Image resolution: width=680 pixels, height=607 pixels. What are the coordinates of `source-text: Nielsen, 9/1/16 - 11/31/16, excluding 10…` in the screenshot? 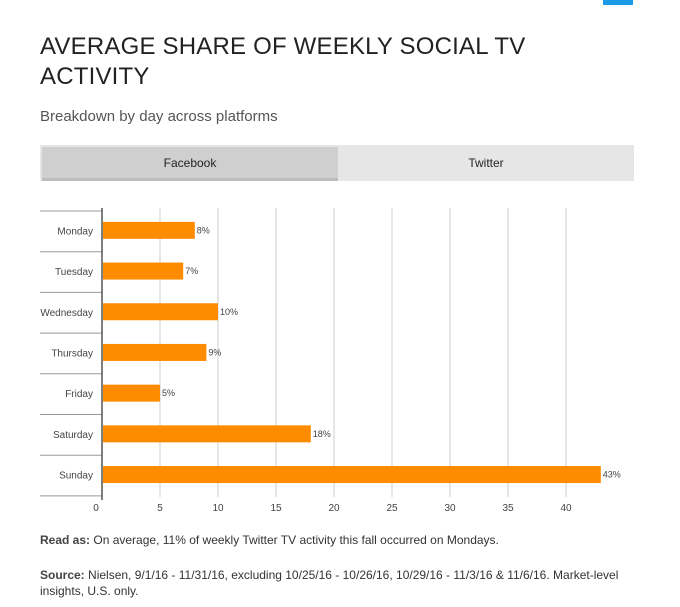 It's located at (329, 583).